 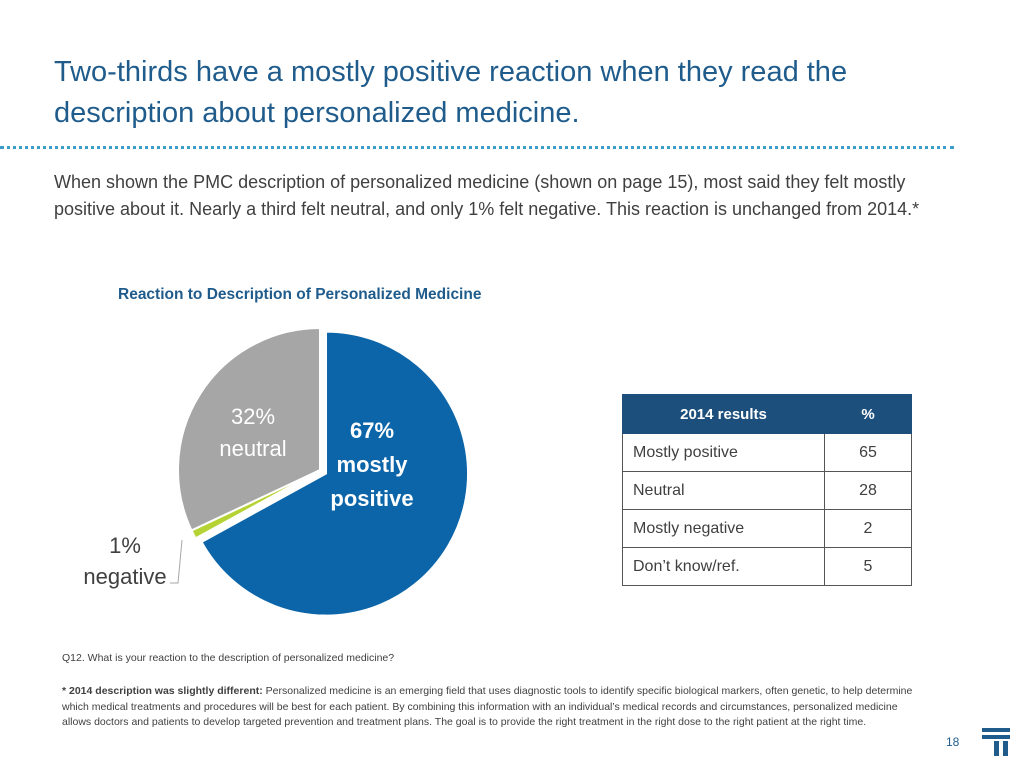 What do you see at coordinates (953, 742) in the screenshot?
I see `page-number: 18` at bounding box center [953, 742].